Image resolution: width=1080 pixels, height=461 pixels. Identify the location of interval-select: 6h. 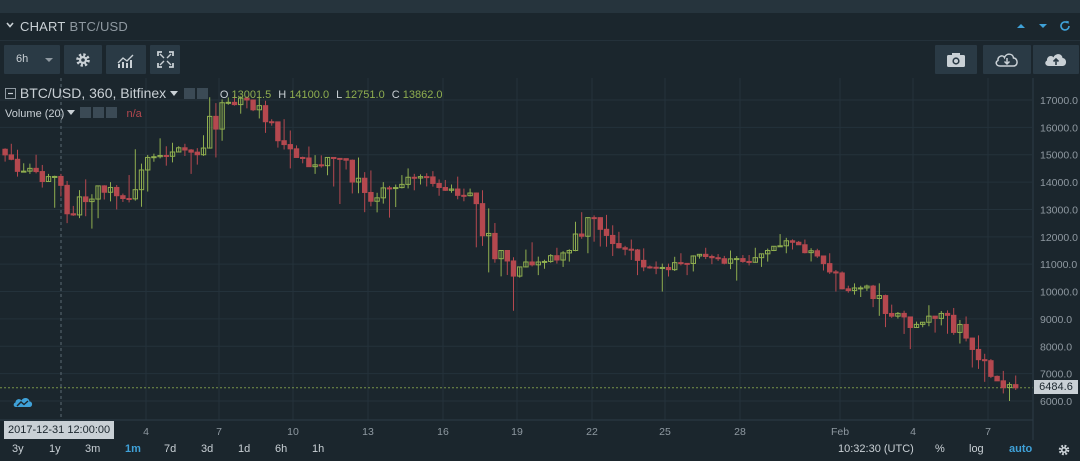
(32, 59).